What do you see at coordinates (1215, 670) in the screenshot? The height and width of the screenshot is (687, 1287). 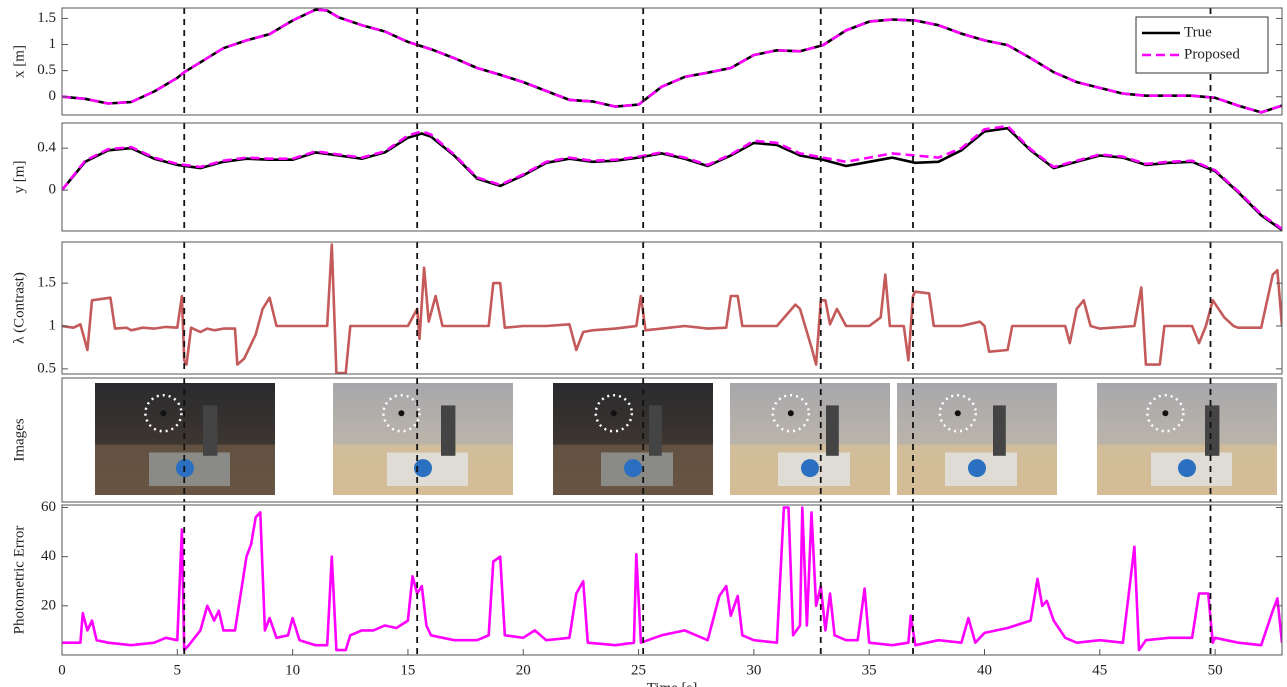 I see `x-tick-label: 50` at bounding box center [1215, 670].